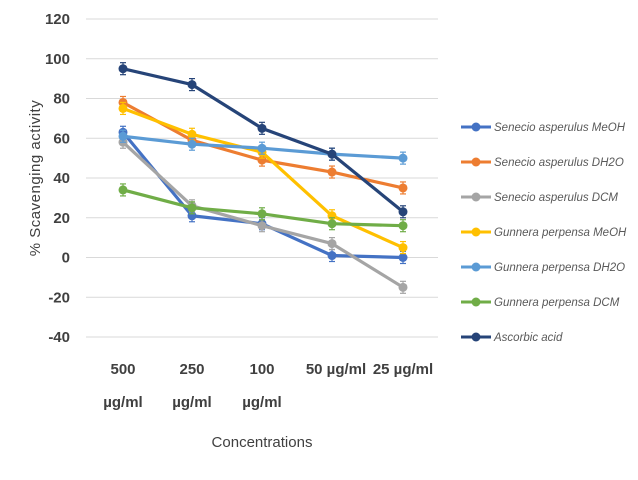  I want to click on x-tick-labels: 500 µg/ml 250 µg/ml 100 µg/ml 50 µg/ml 25 µg/ml, so click(268, 386).